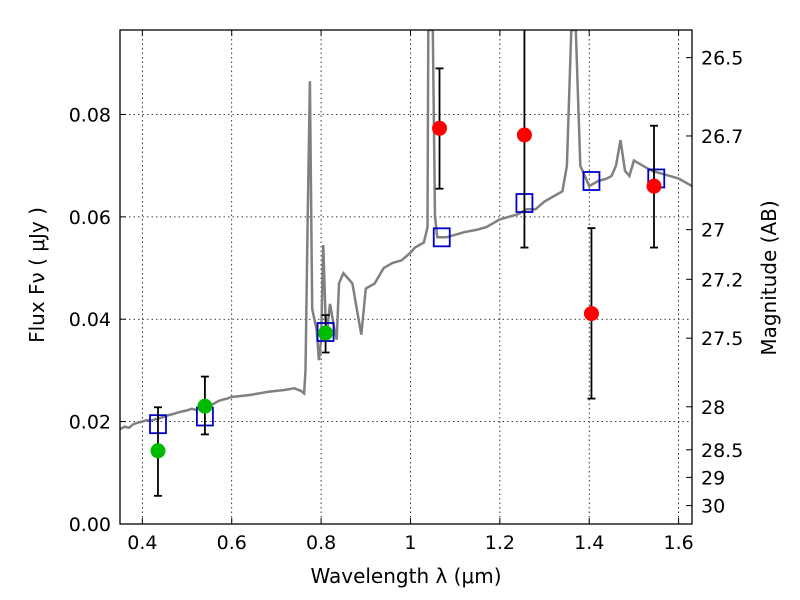 The image size is (800, 600). Describe the element at coordinates (90, 320) in the screenshot. I see `y-tick-label: 0.04` at that location.